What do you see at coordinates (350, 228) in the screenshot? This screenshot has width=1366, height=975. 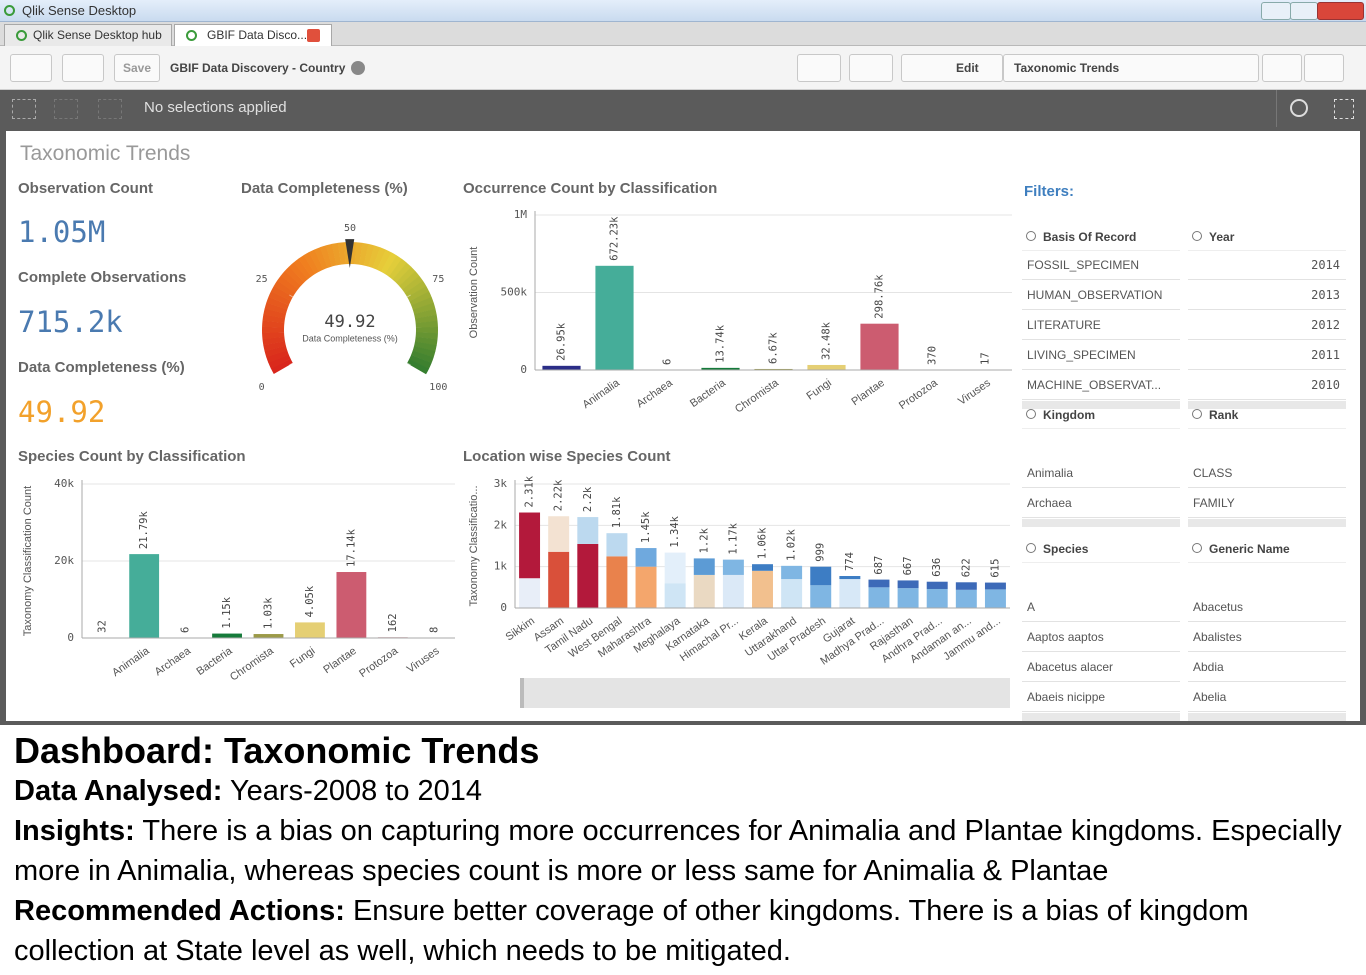 I see `gauge-tick-label: 50` at bounding box center [350, 228].